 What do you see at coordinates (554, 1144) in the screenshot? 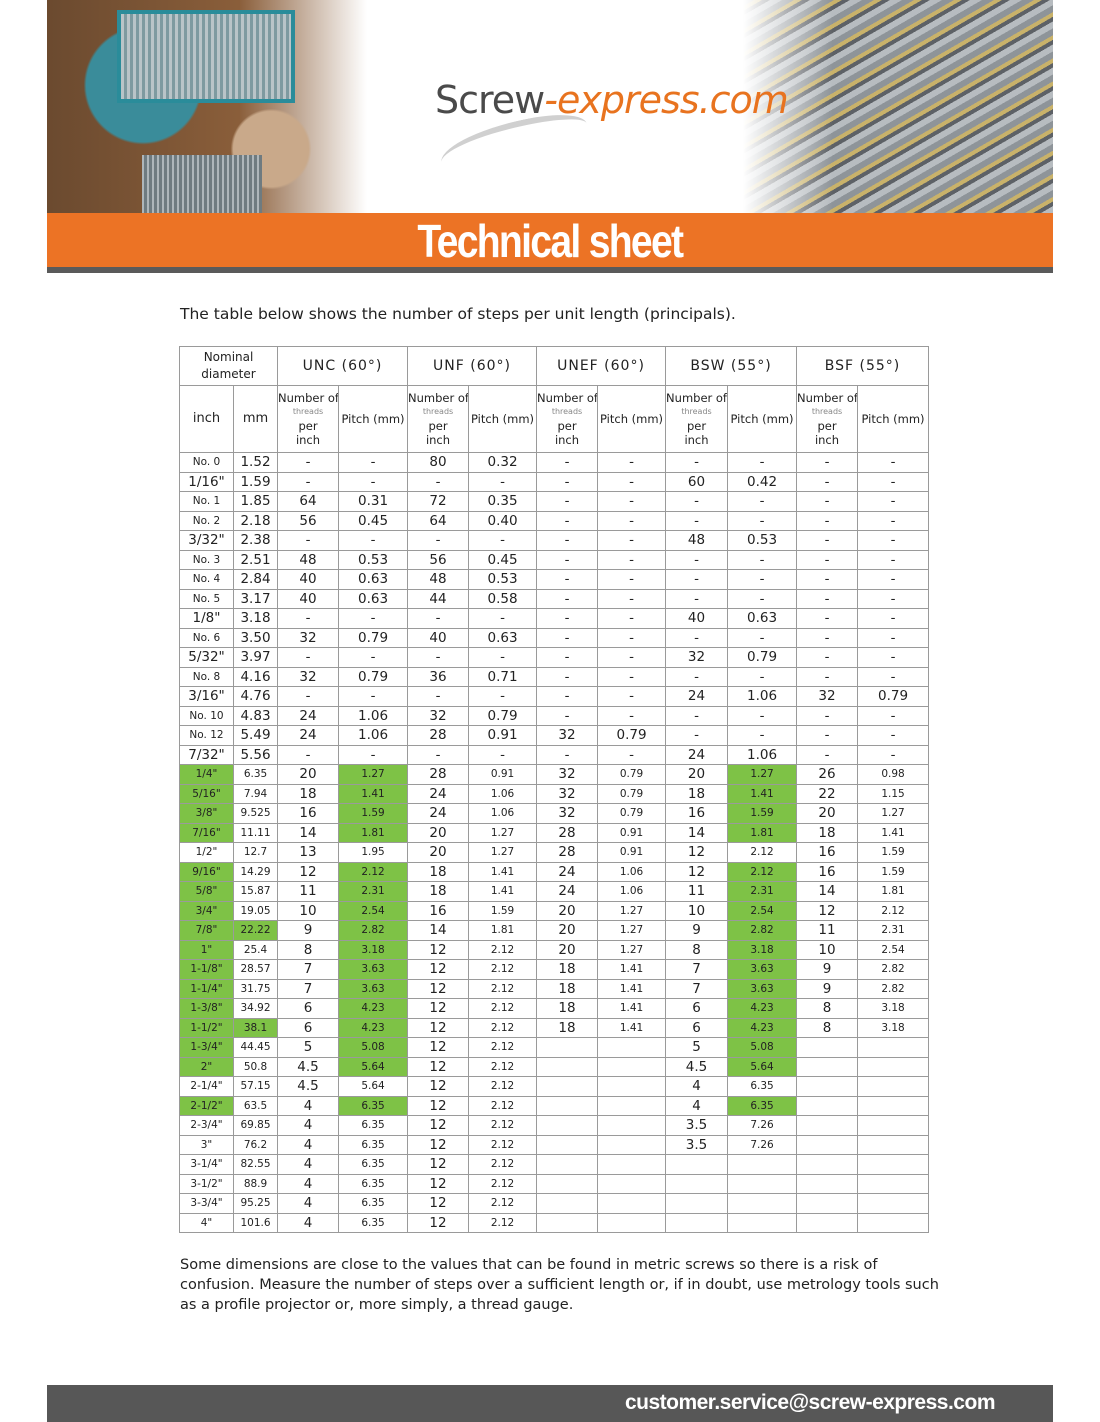
I see `table-row: 3" 76.2 4 6.35 12 2.12 3.5 7.26` at bounding box center [554, 1144].